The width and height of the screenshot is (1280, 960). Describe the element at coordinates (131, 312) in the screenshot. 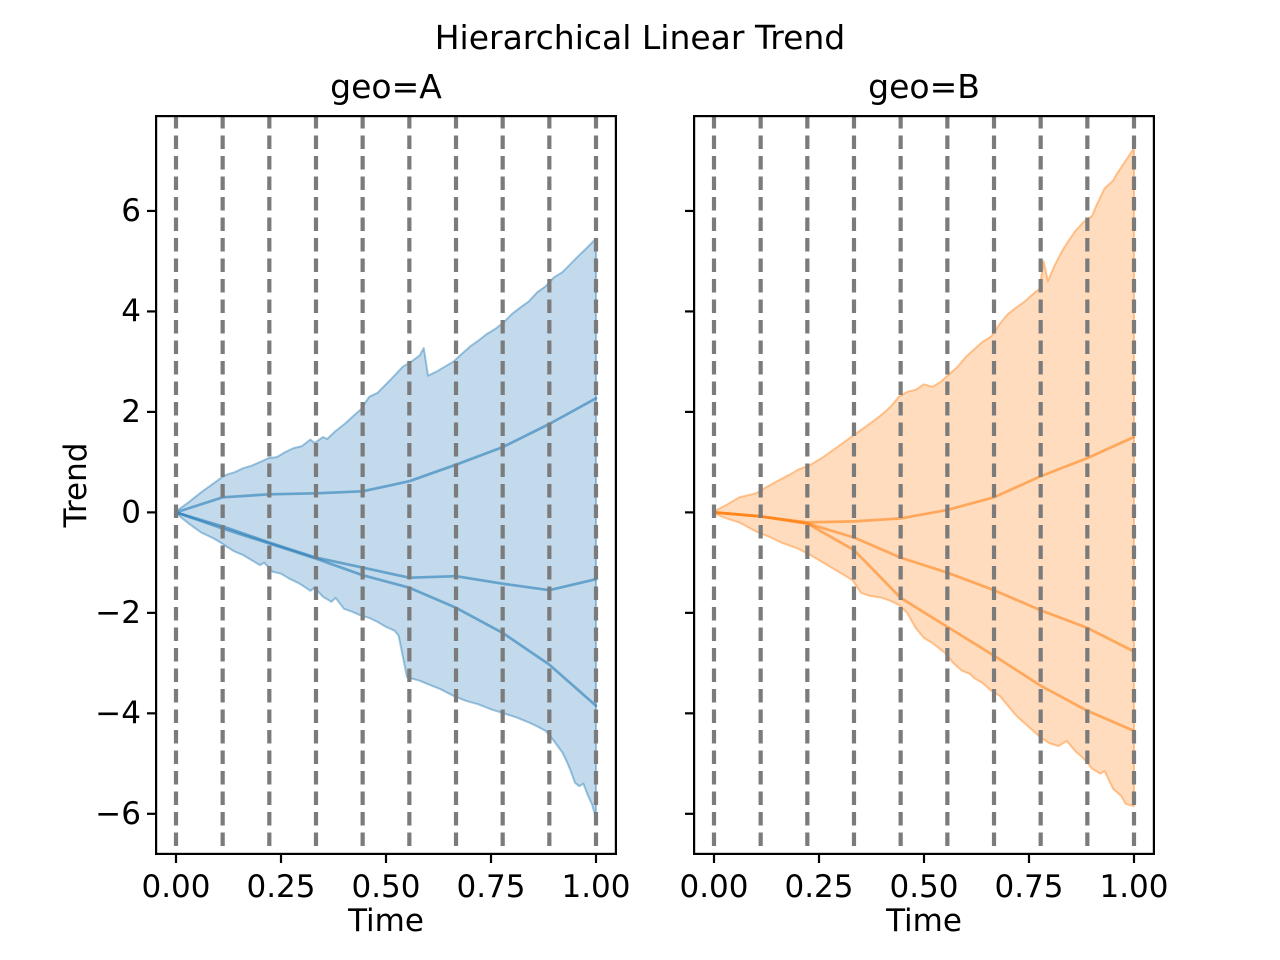

I see `y-tick-label: 4` at that location.